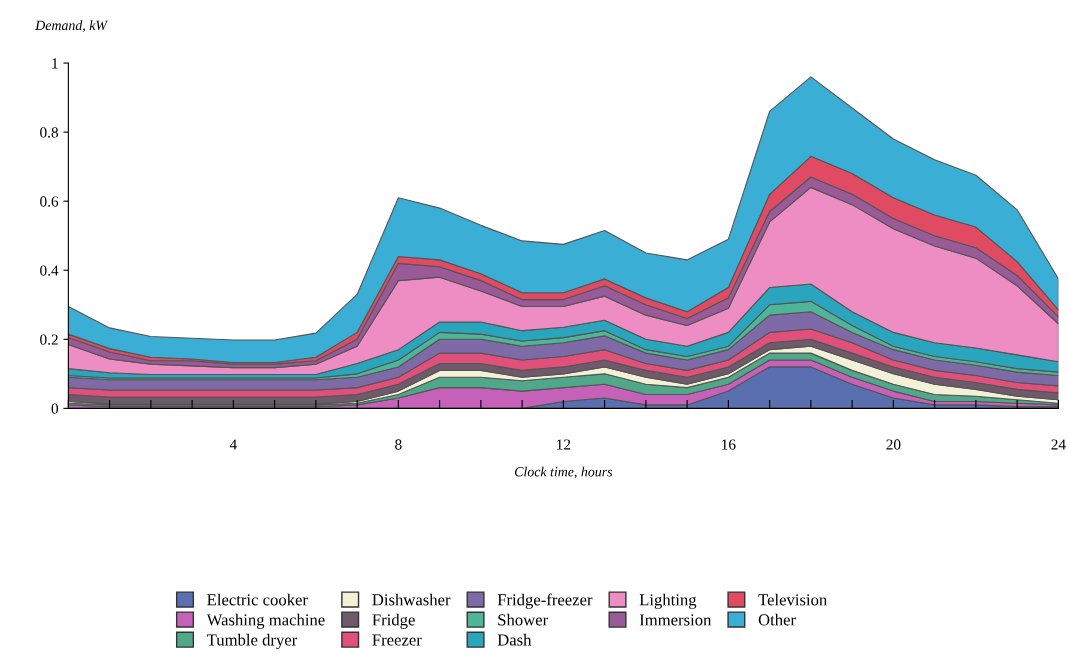 Image resolution: width=1068 pixels, height=664 pixels. I want to click on y-tick-label: 1, so click(55, 63).